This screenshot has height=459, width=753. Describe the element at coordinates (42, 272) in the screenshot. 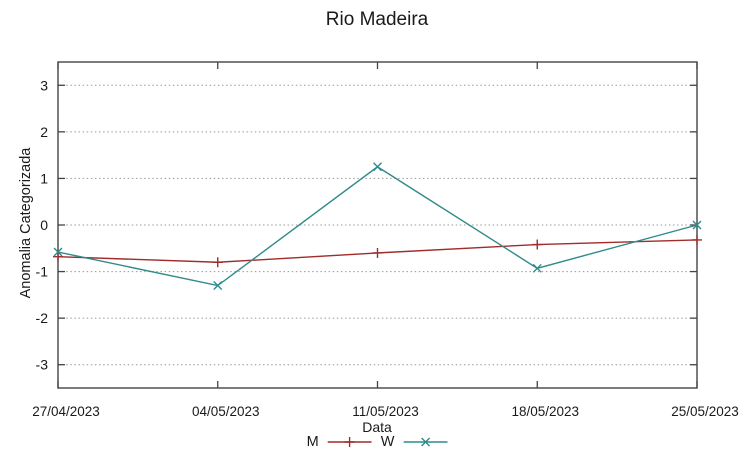

I see `y-tick-label: -1` at that location.